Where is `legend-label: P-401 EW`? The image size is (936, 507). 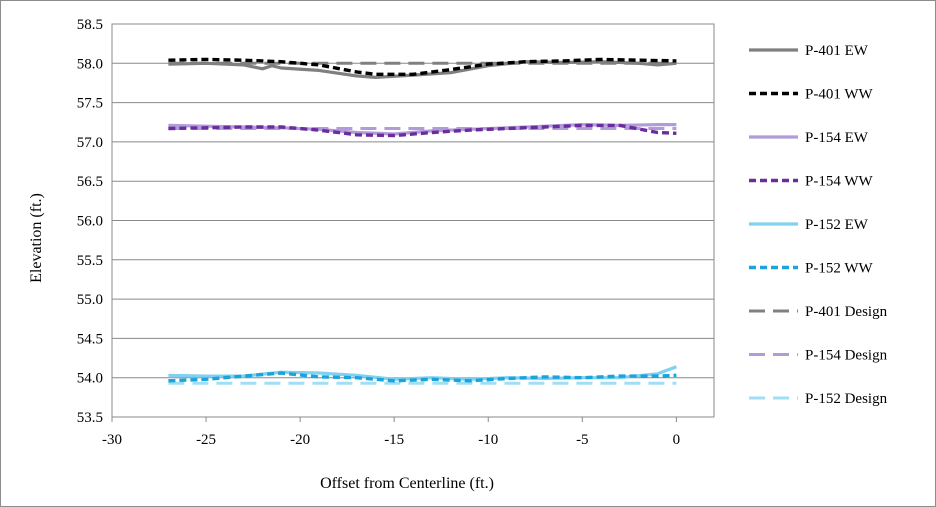
legend-label: P-401 EW is located at coordinates (837, 51).